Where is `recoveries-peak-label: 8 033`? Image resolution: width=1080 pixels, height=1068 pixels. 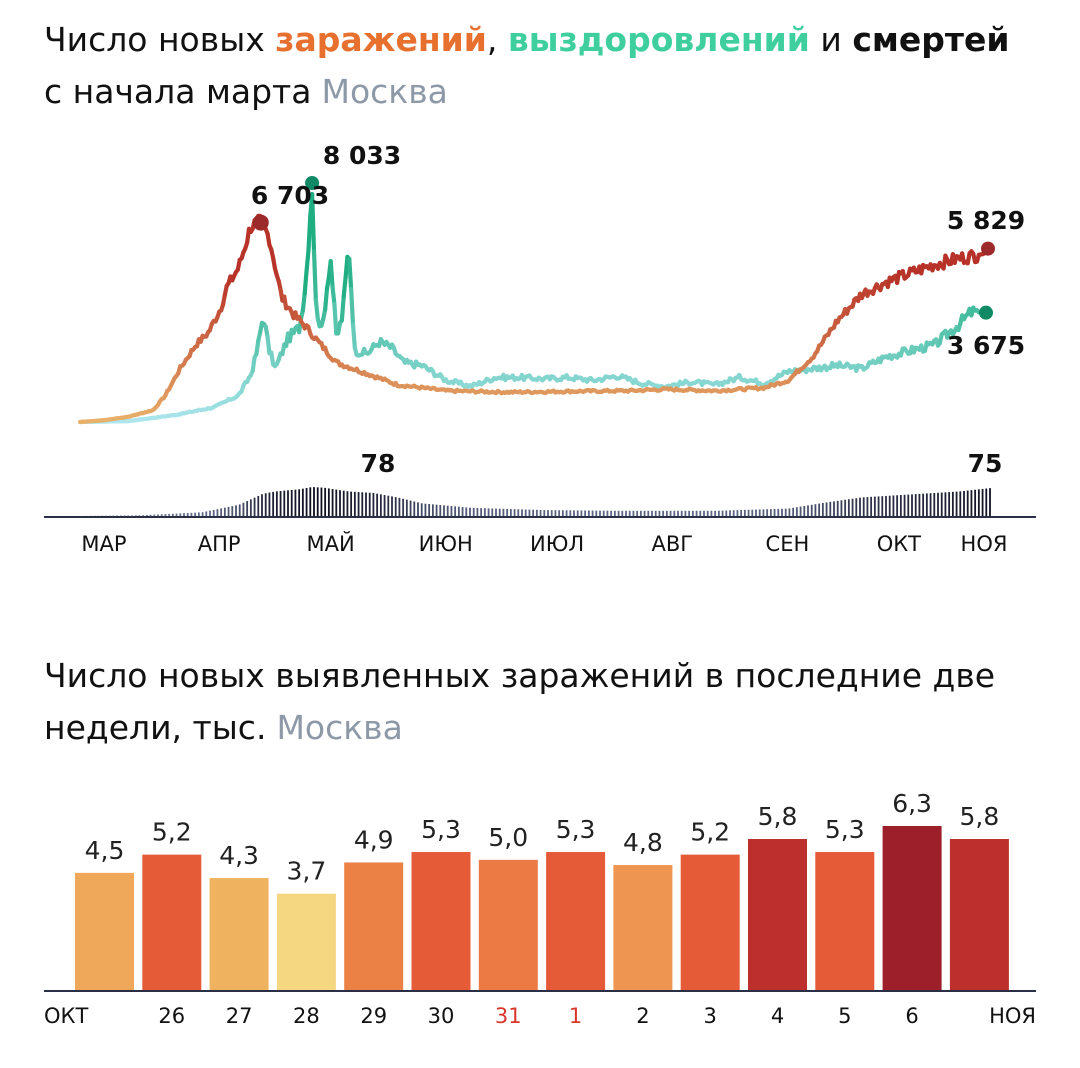 recoveries-peak-label: 8 033 is located at coordinates (362, 155).